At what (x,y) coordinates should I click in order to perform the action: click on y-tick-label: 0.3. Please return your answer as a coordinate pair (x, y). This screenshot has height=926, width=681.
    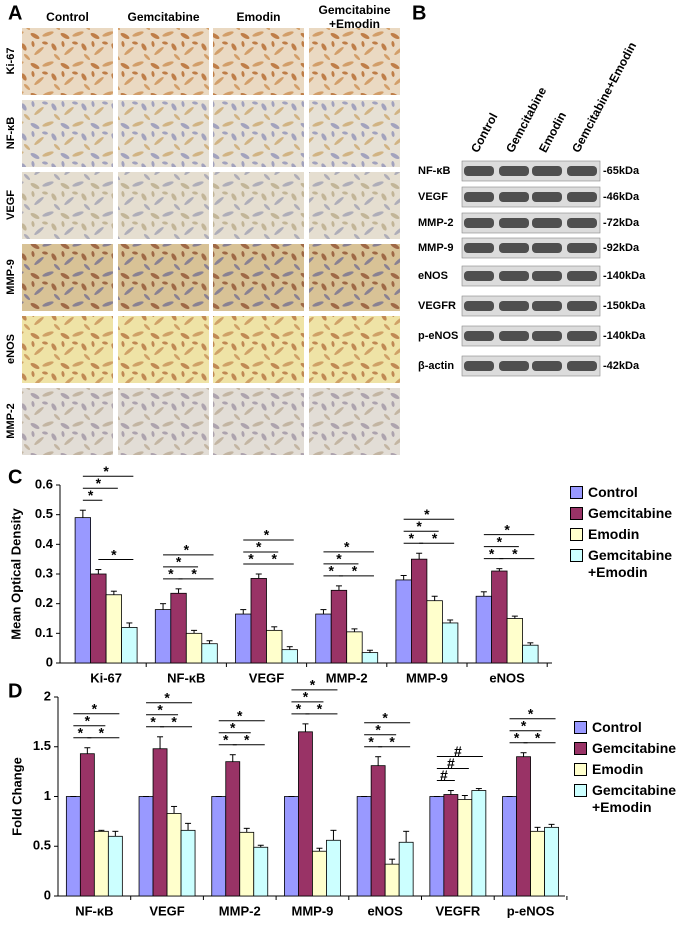
    Looking at the image, I should click on (44, 572).